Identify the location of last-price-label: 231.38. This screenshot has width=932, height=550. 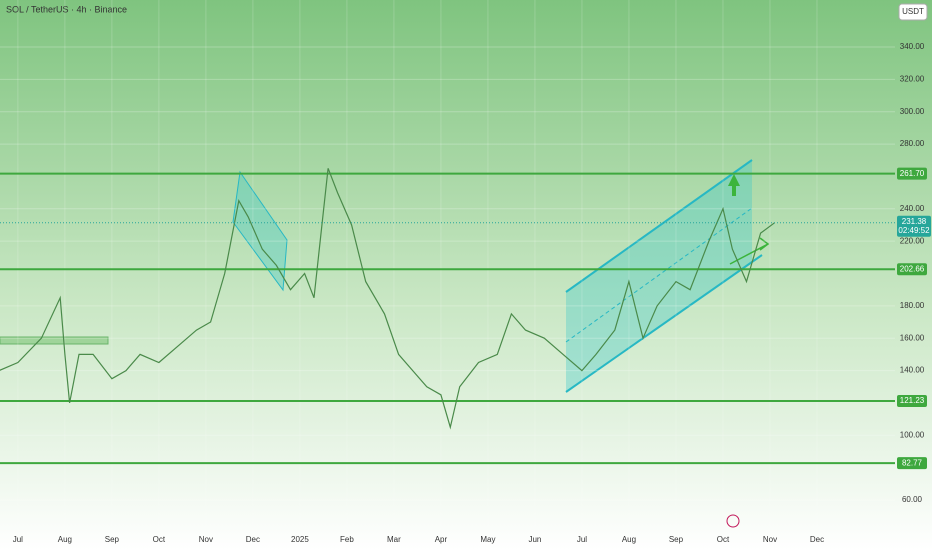
(914, 221).